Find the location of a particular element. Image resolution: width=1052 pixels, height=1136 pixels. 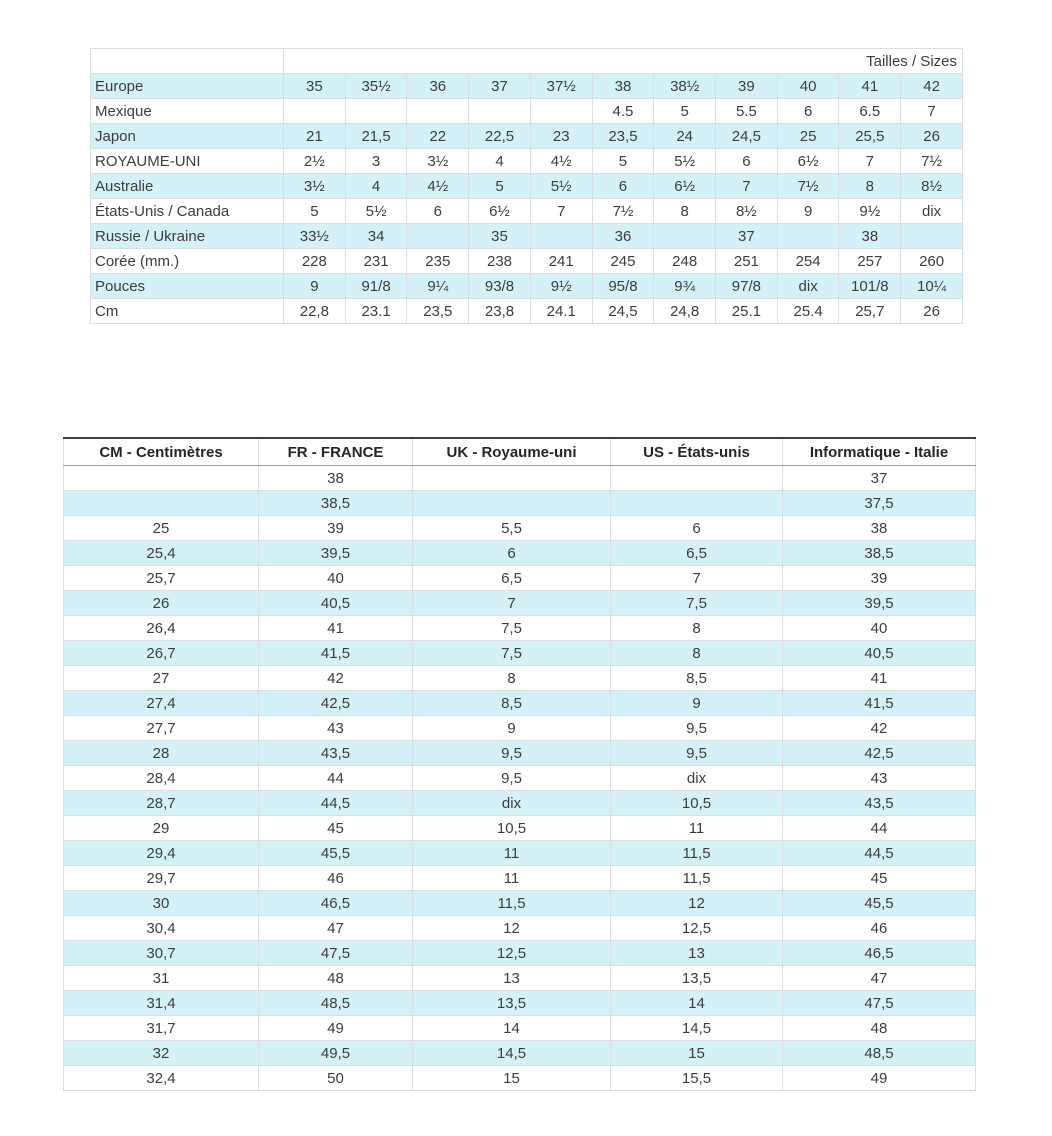

size-cell: 34 is located at coordinates (376, 236).